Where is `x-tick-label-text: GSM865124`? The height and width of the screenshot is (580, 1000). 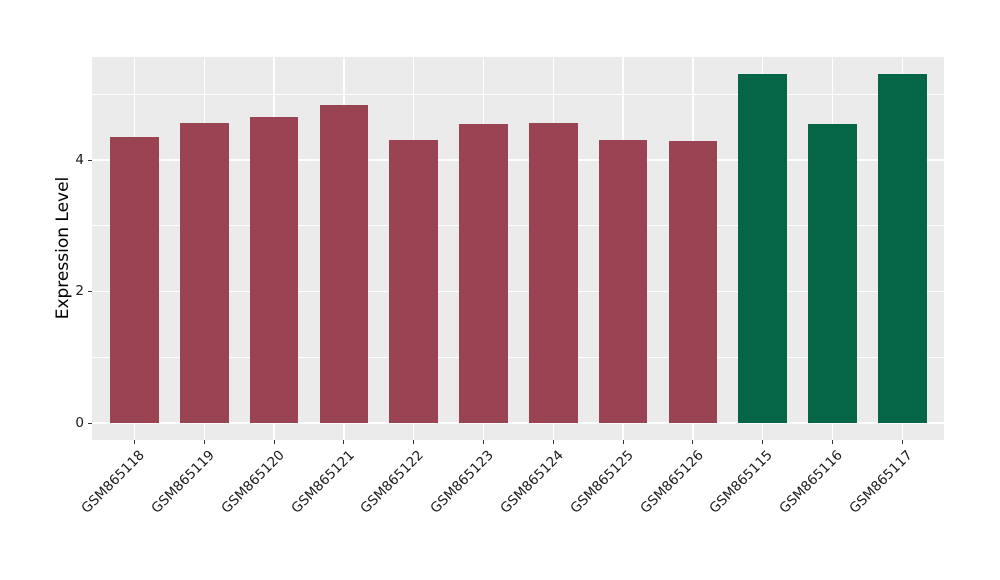
x-tick-label-text: GSM865124 is located at coordinates (532, 482).